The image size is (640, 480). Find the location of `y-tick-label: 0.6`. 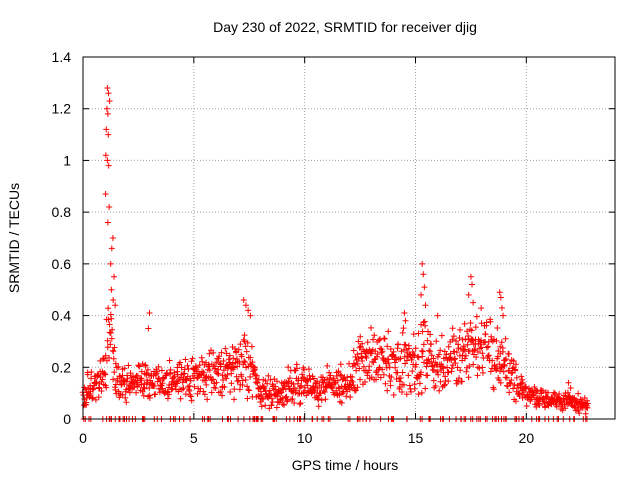

y-tick-label: 0.6 is located at coordinates (62, 264).